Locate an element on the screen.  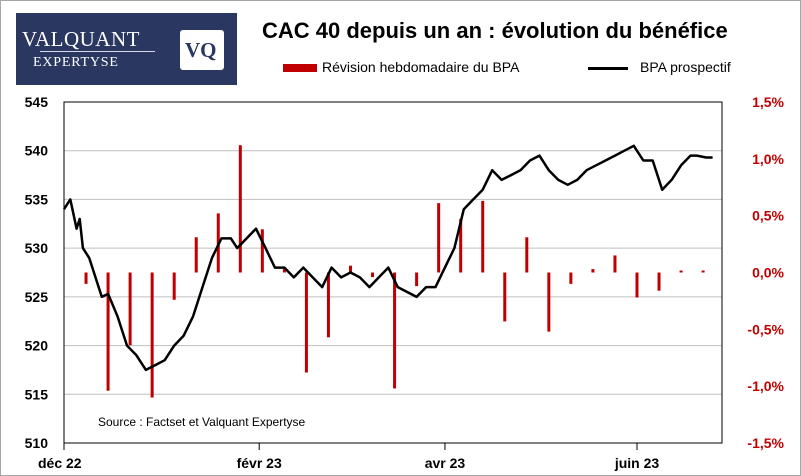
y-left-tick-label: 520 is located at coordinates (37, 346).